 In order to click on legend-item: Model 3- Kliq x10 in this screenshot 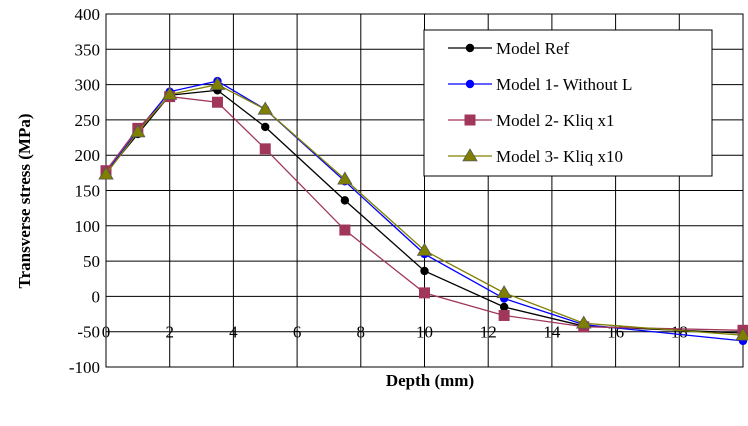, I will do `click(535, 156)`.